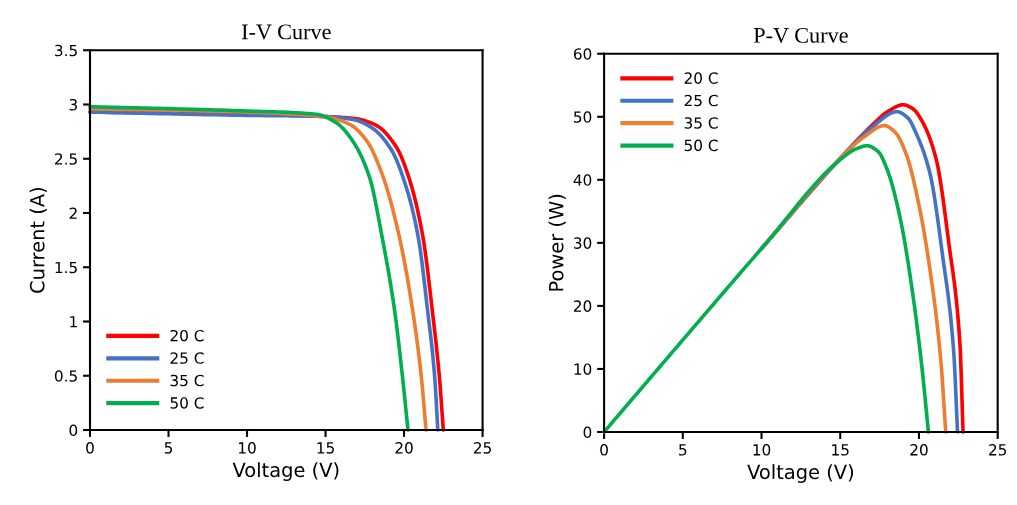 The width and height of the screenshot is (1017, 505). I want to click on y-tick-label: 40, so click(582, 180).